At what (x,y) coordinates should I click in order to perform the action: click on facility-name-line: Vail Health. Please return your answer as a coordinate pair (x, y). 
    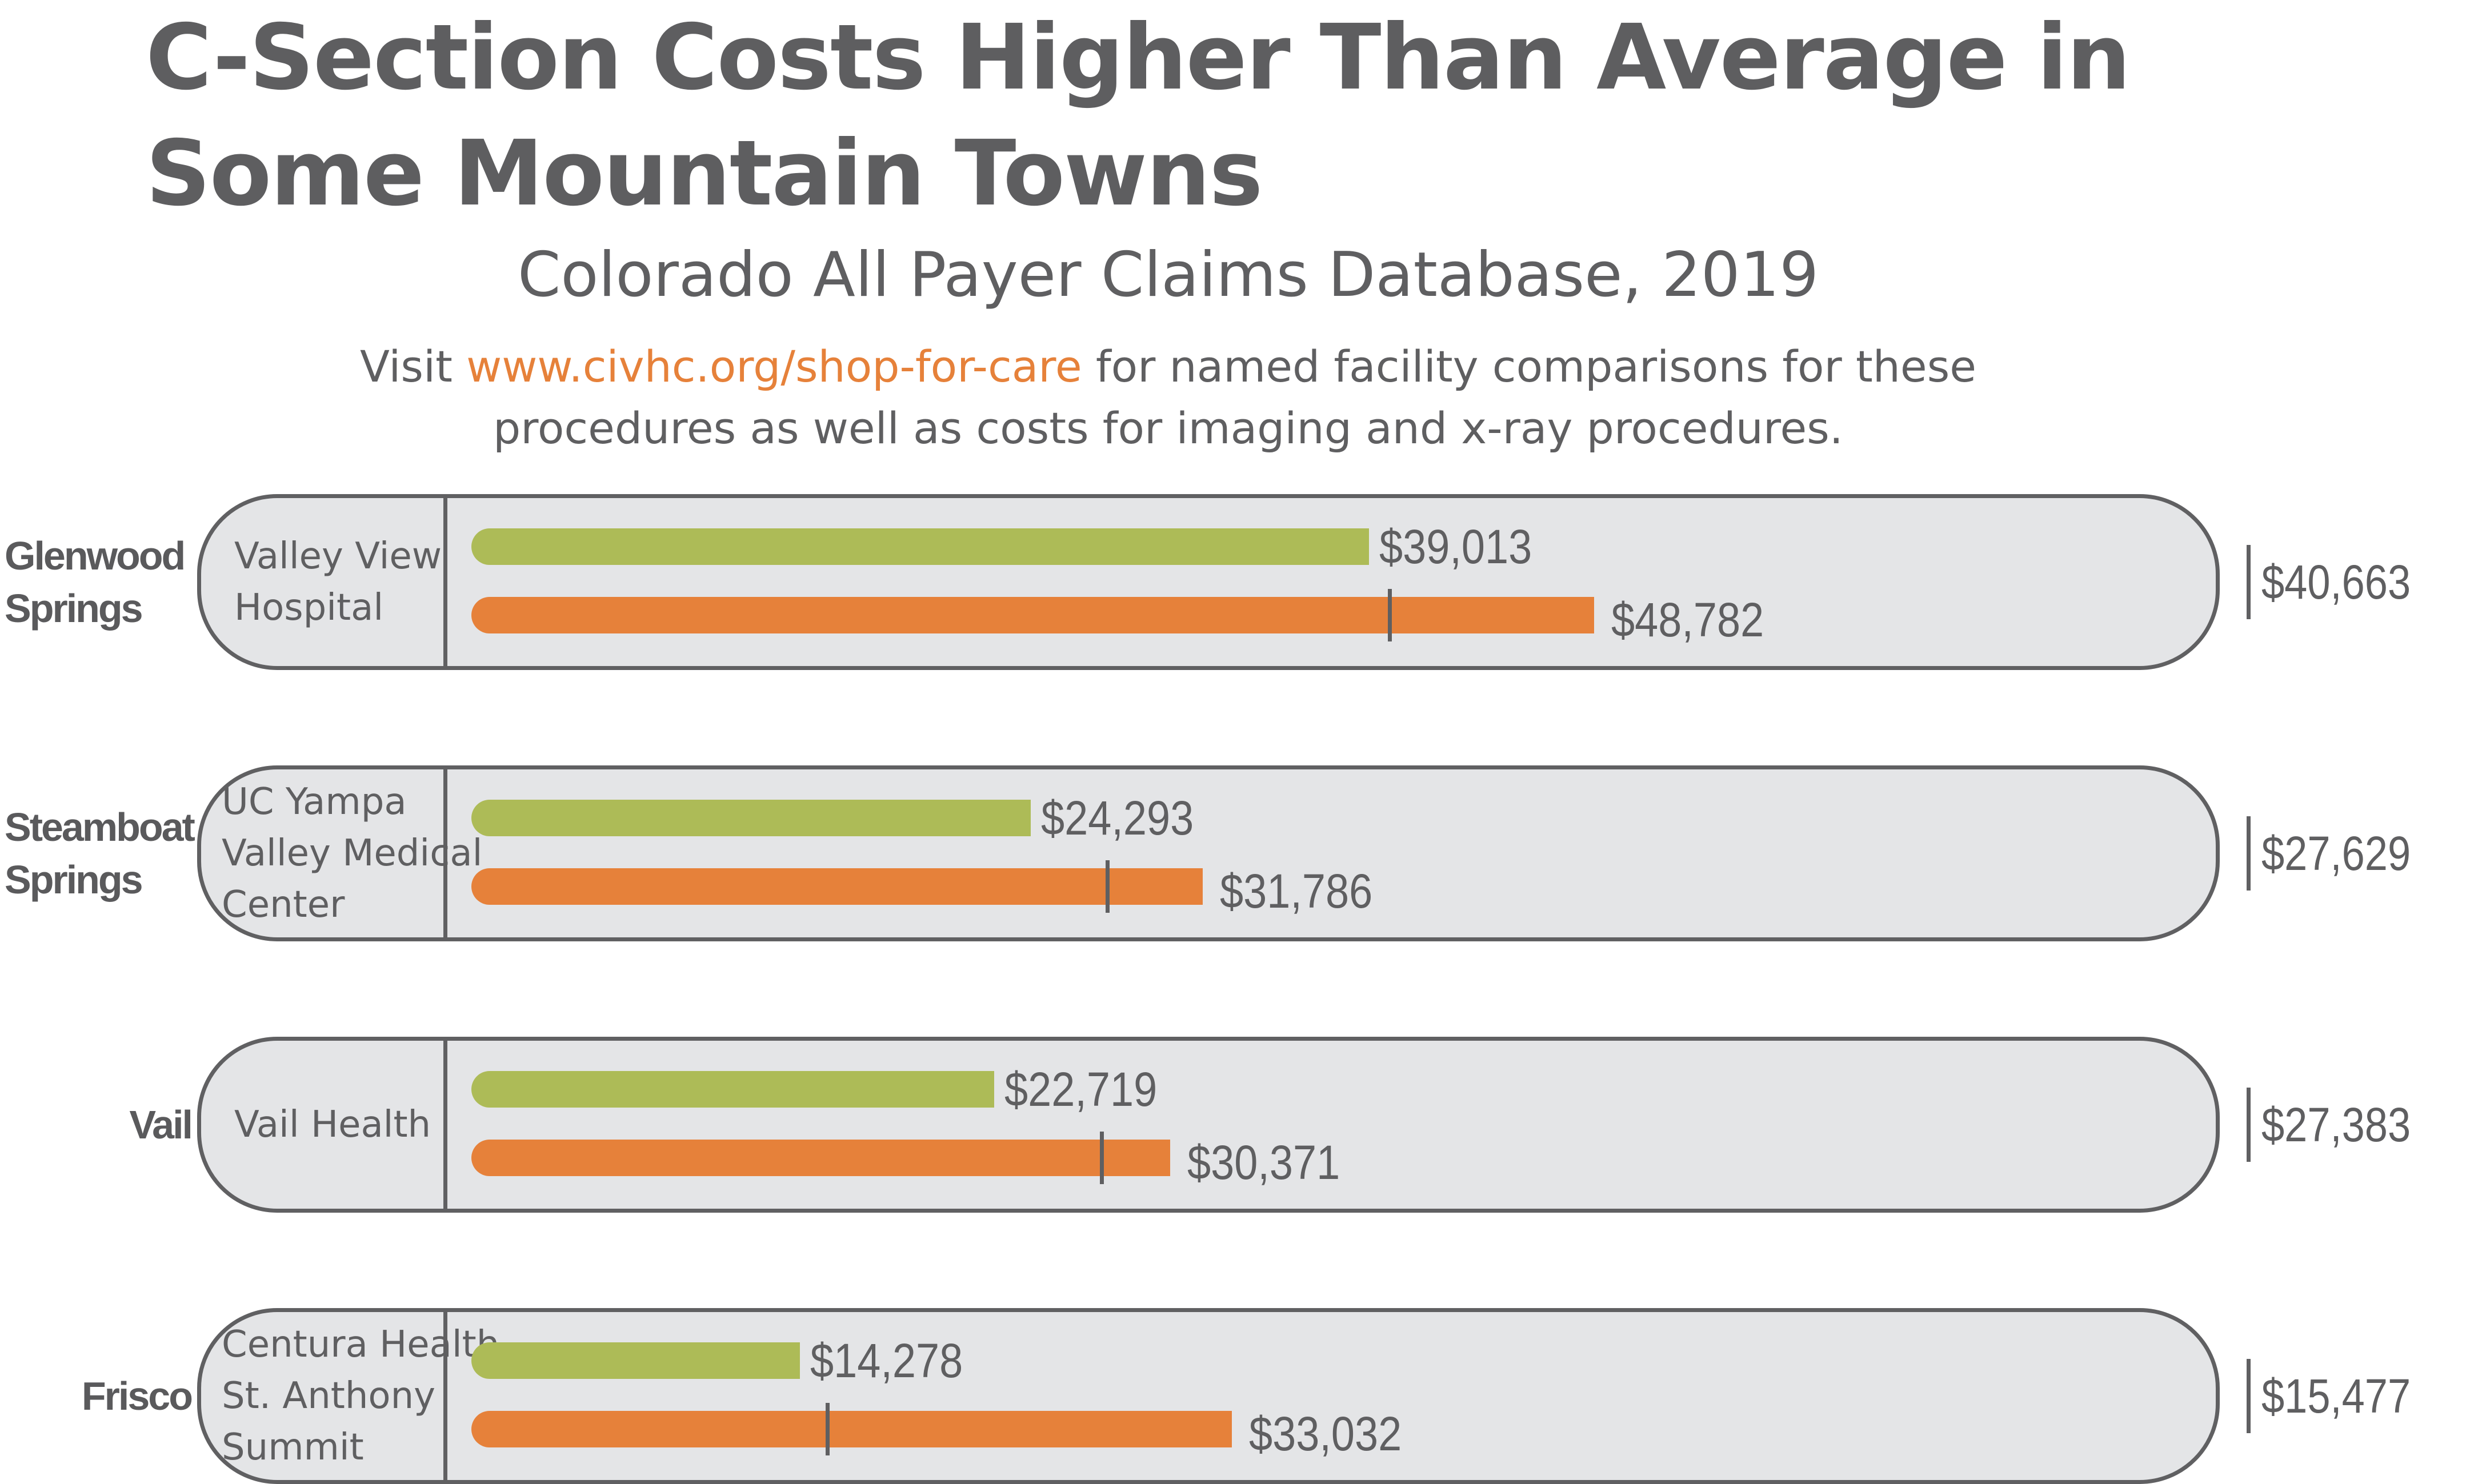
    Looking at the image, I should click on (332, 1125).